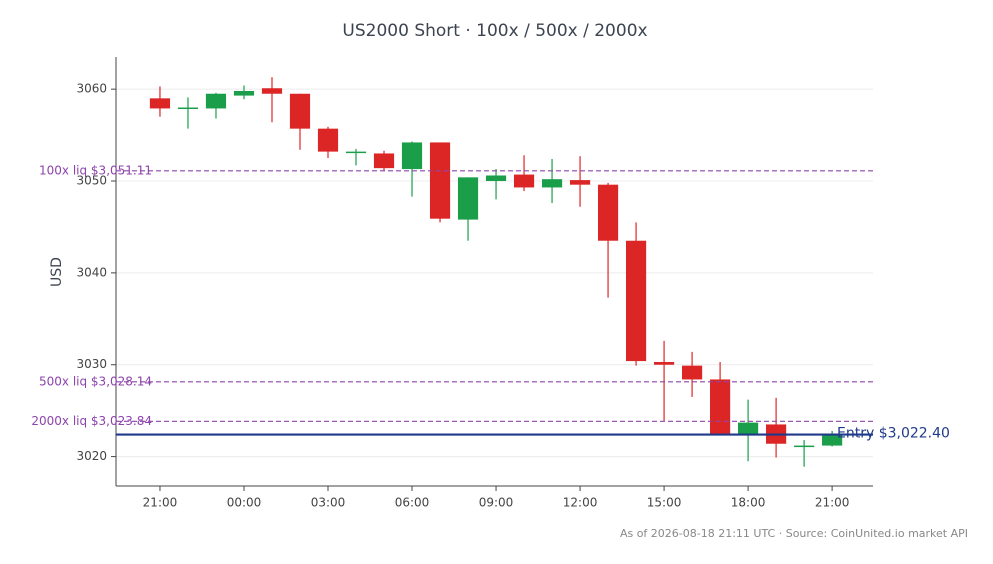 The image size is (993, 564). What do you see at coordinates (244, 503) in the screenshot?
I see `x-tick-label: 00:00` at bounding box center [244, 503].